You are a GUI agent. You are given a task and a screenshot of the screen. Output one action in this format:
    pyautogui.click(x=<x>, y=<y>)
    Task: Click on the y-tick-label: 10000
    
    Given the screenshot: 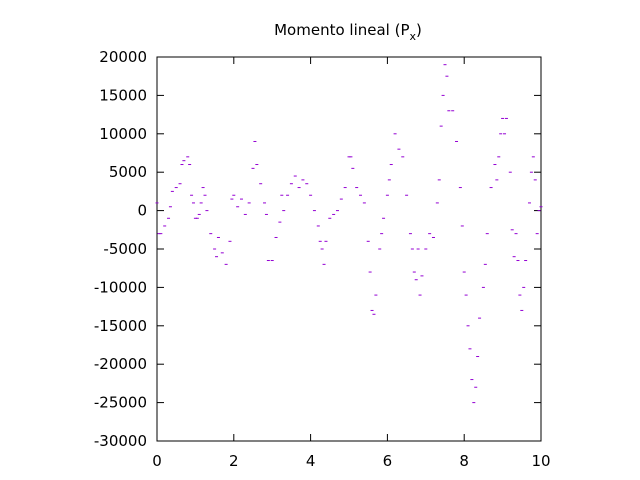 What is the action you would take?
    pyautogui.click(x=123, y=134)
    